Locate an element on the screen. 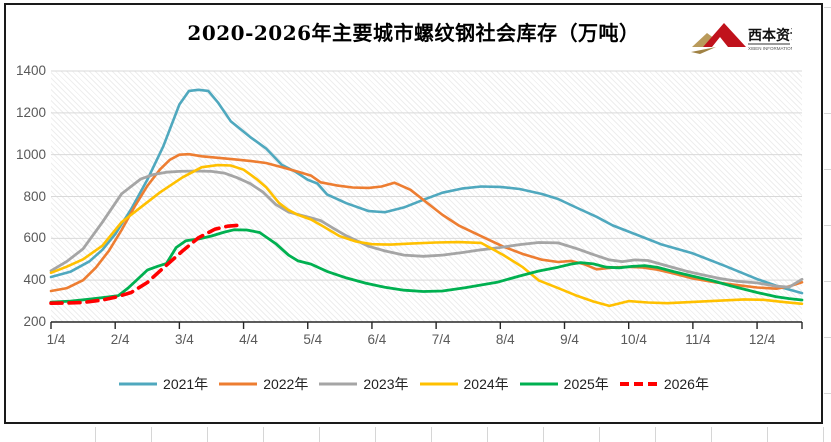  x-tick-label-5/4: 5/4 is located at coordinates (313, 339).